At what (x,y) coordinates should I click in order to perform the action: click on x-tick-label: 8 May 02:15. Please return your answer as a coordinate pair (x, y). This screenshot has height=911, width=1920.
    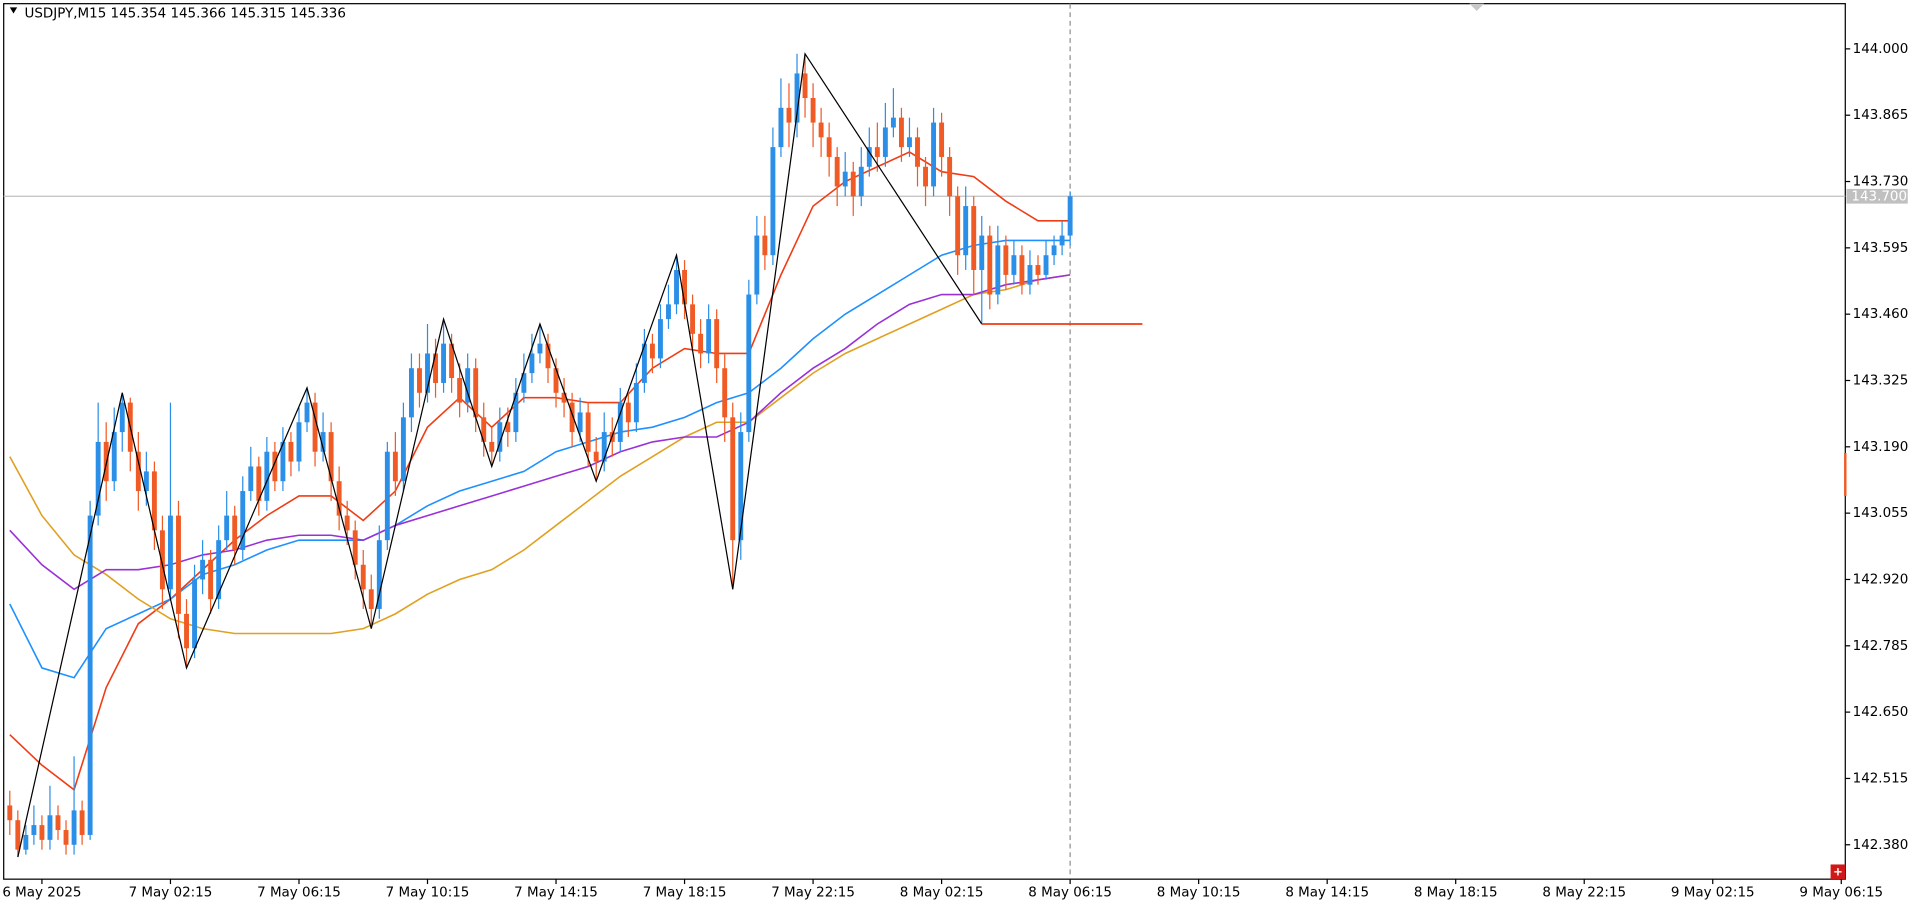
    Looking at the image, I should click on (942, 893).